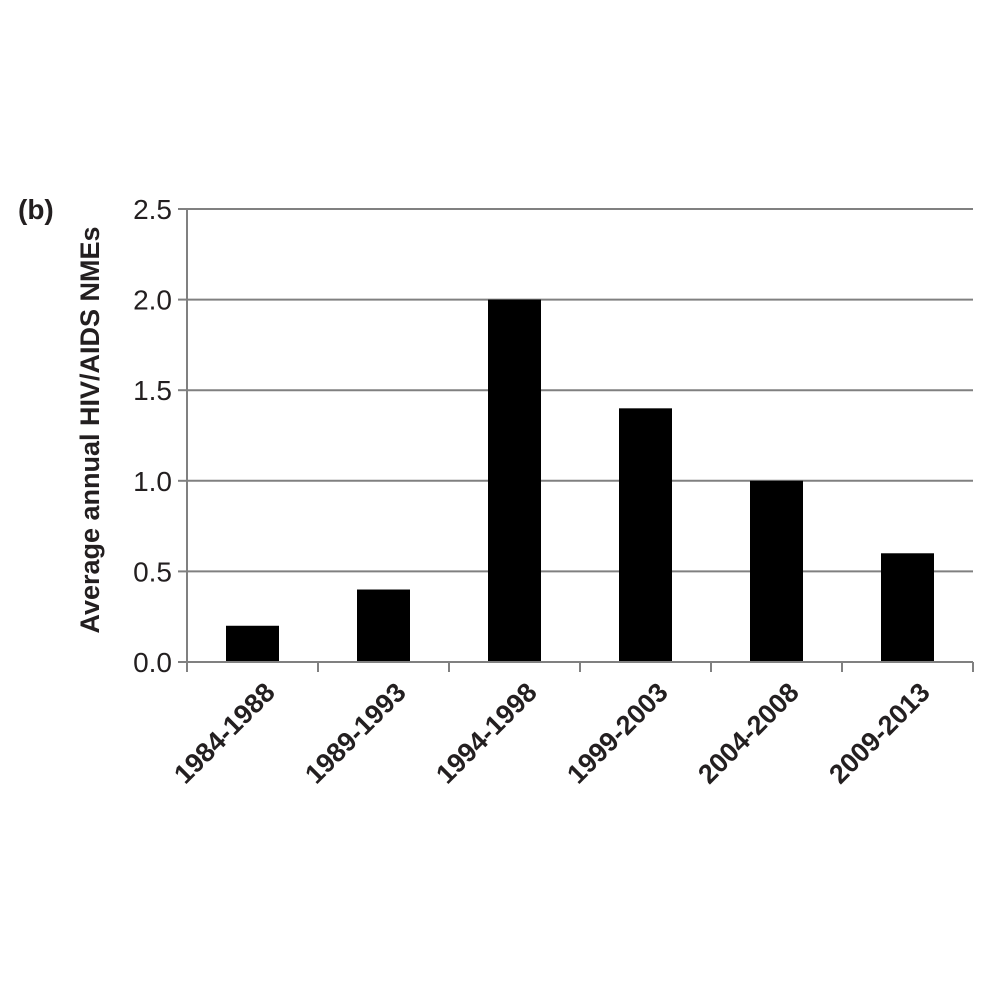  Describe the element at coordinates (645, 535) in the screenshot. I see `bar-1999-2003` at that location.